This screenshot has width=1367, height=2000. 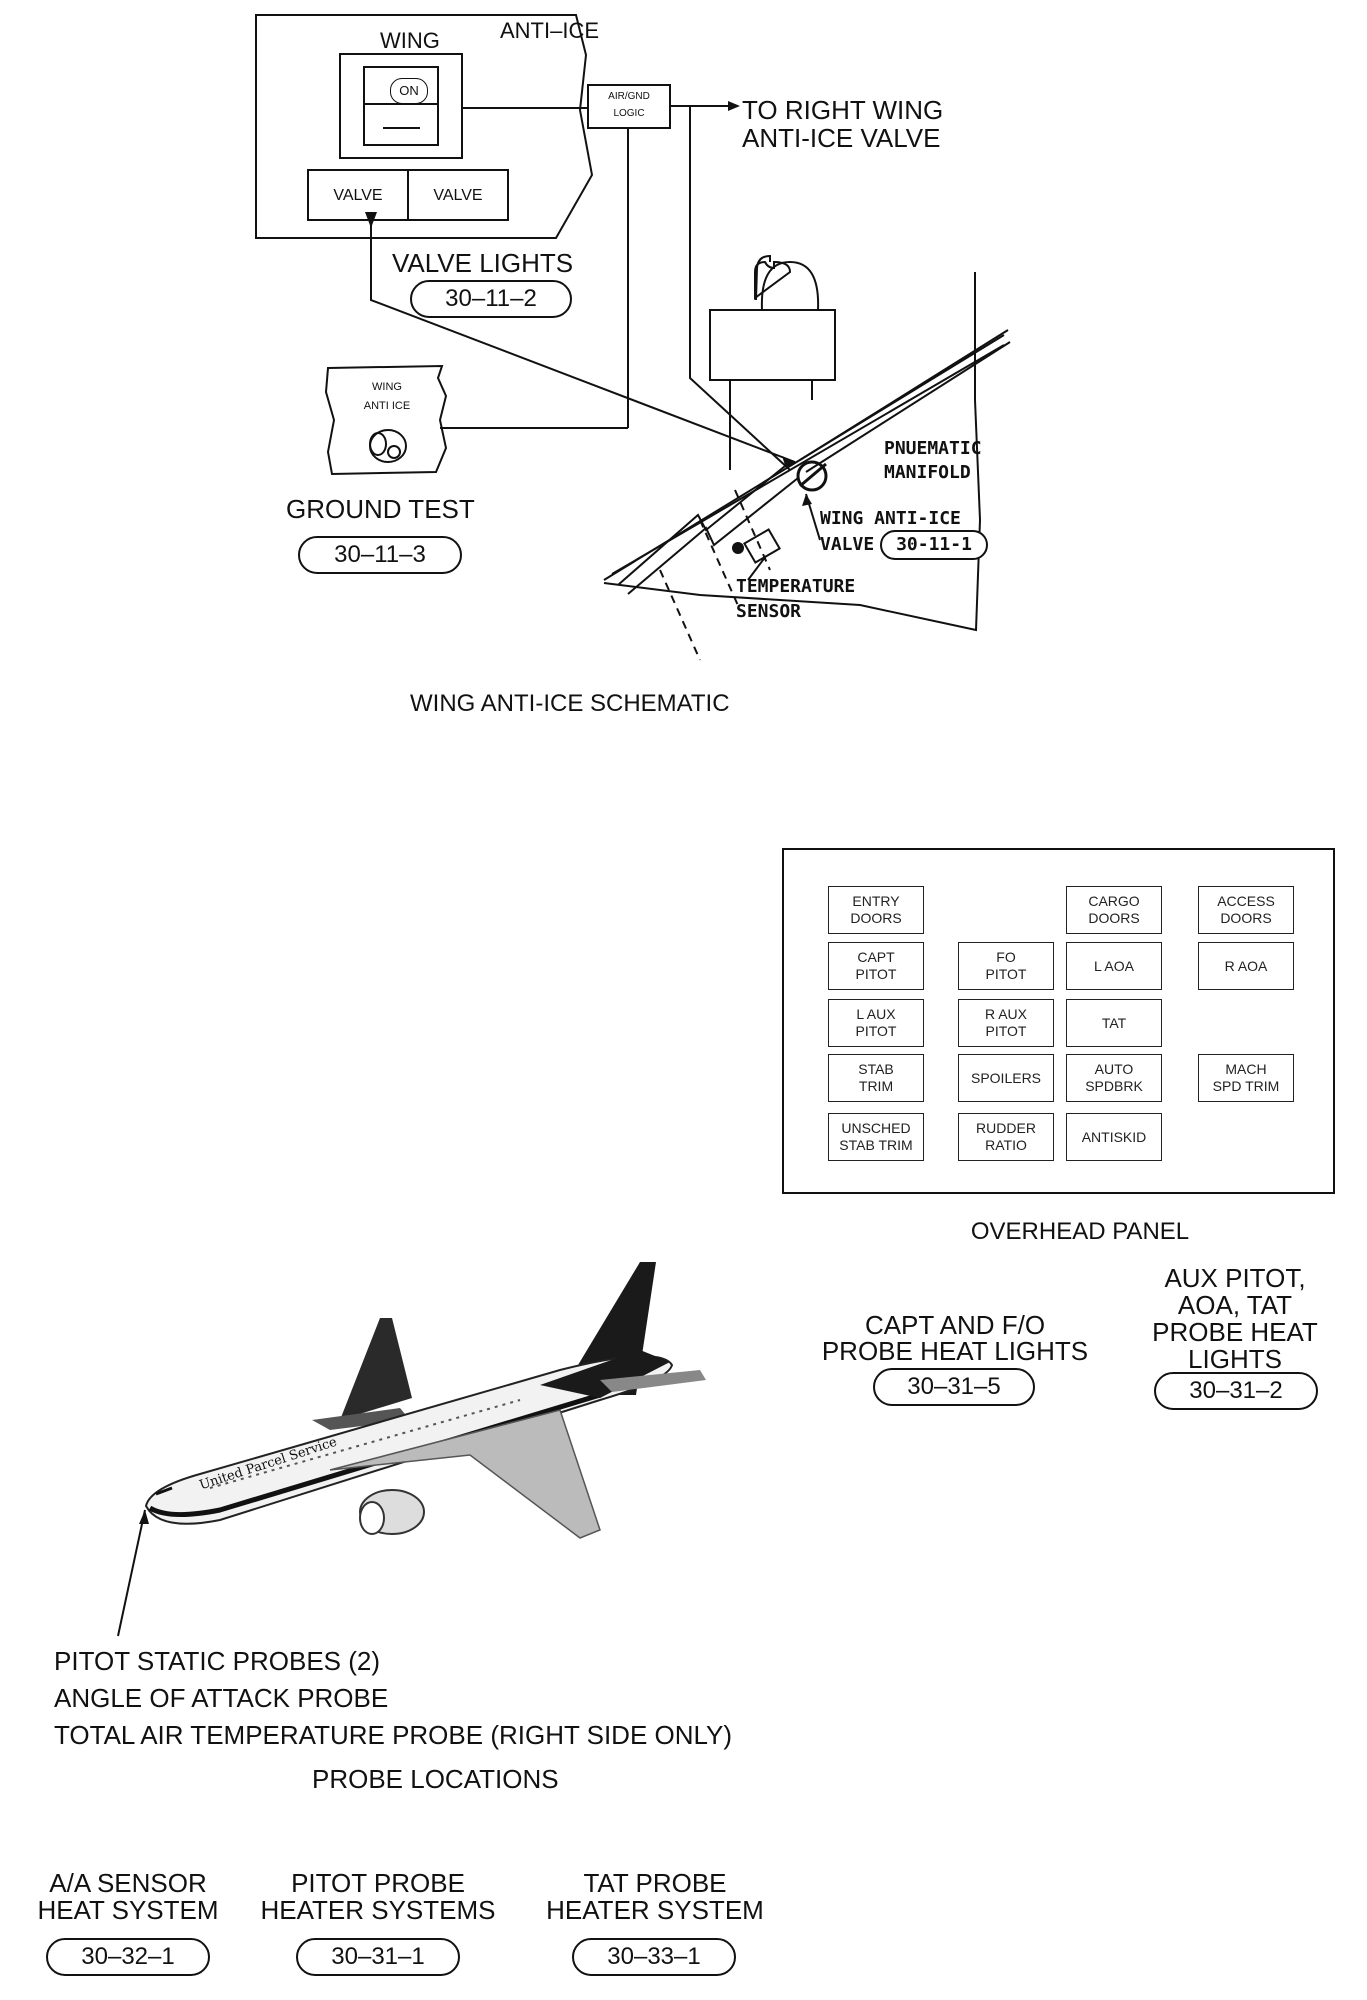 I want to click on light-label: TAT, so click(x=1114, y=1022).